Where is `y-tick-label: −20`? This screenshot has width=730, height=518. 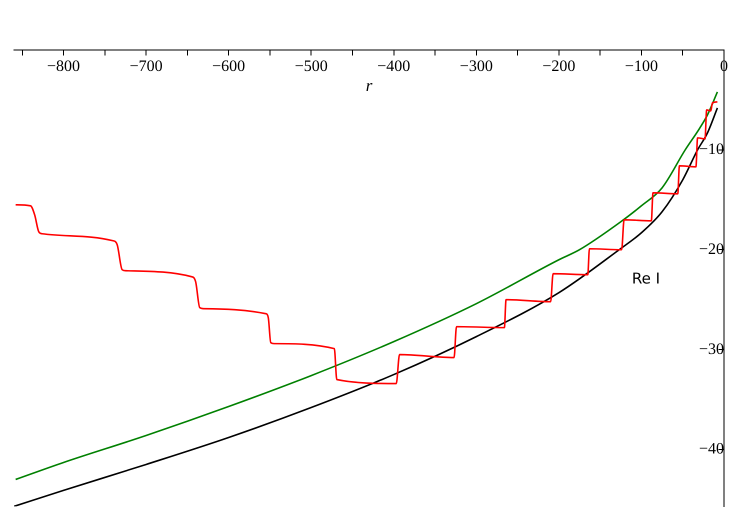
y-tick-label: −20 is located at coordinates (711, 249).